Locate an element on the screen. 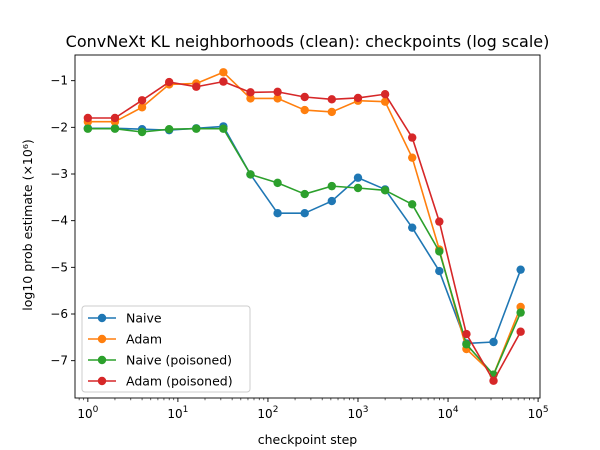  x-tick-label: 10² is located at coordinates (267, 413).